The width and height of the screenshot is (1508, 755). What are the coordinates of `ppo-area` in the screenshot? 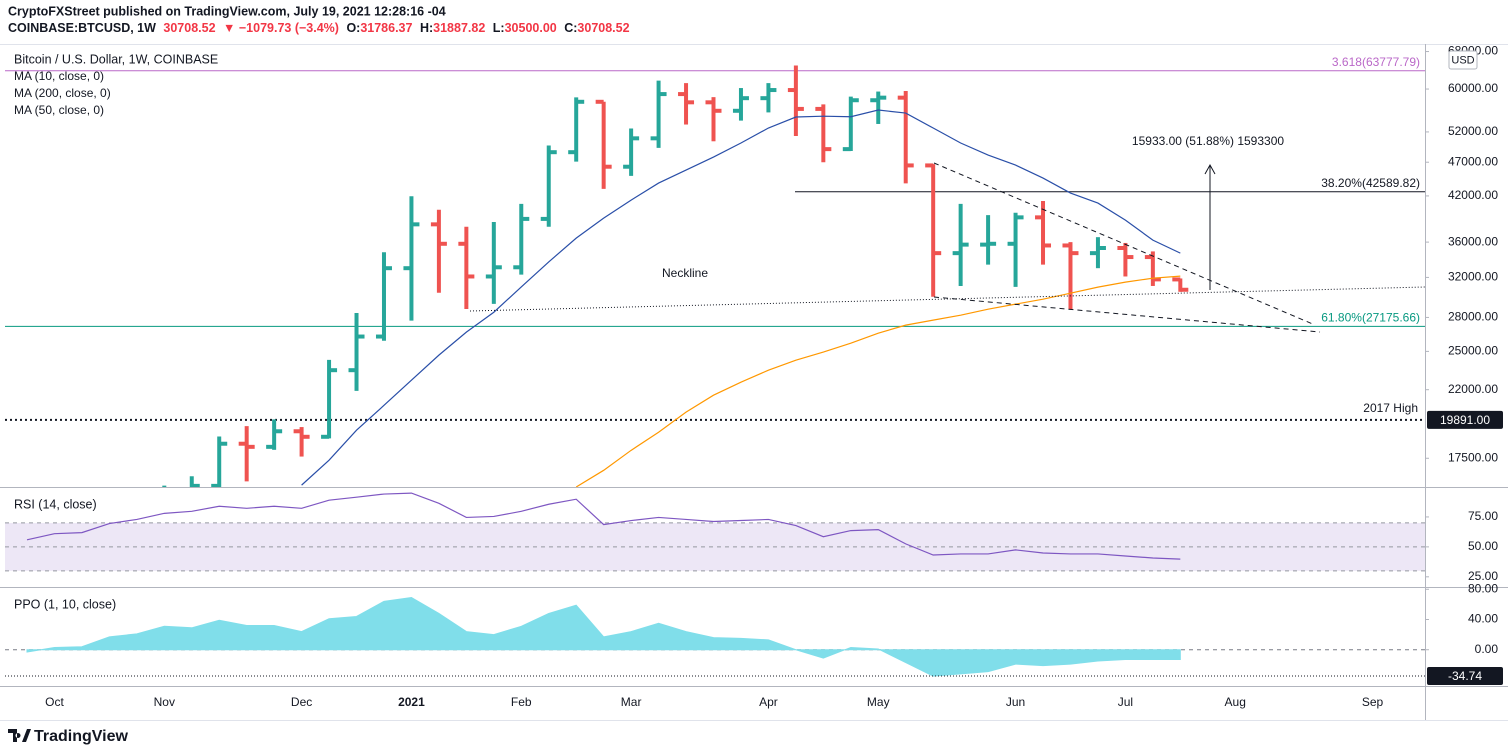 It's located at (603, 637).